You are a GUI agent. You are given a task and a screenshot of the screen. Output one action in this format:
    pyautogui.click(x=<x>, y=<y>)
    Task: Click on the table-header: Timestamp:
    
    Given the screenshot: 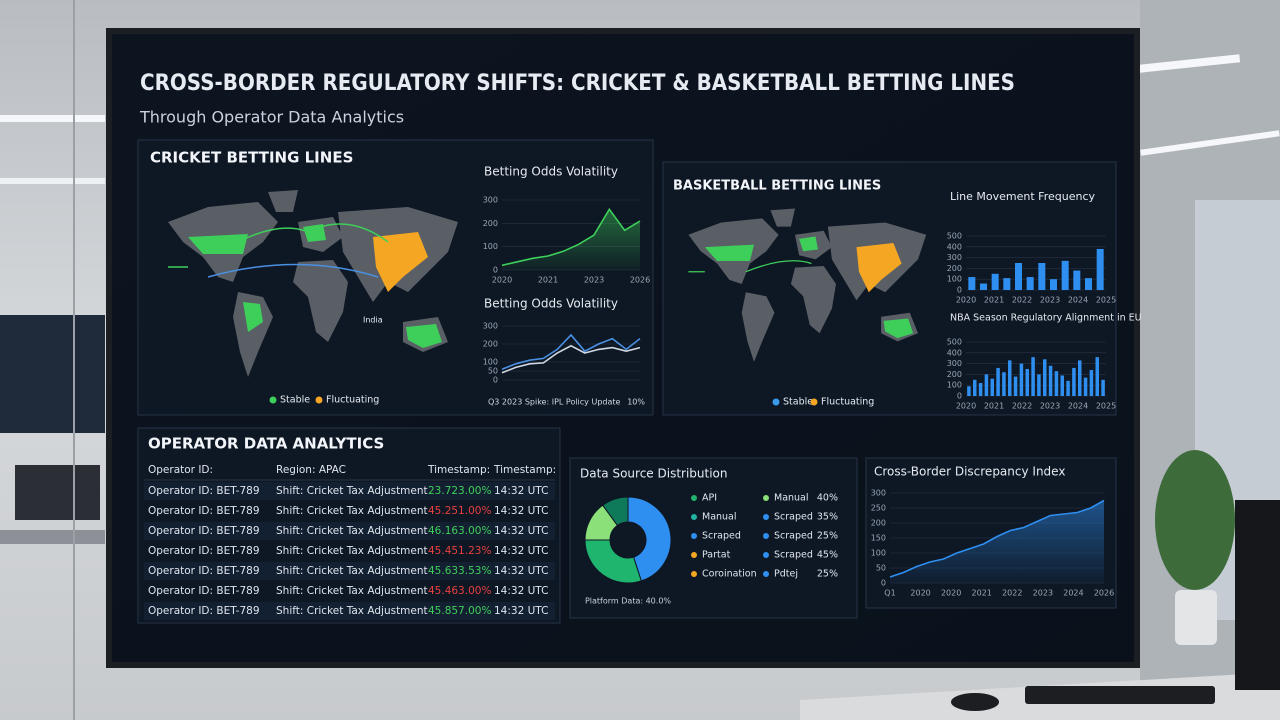 What is the action you would take?
    pyautogui.click(x=458, y=470)
    